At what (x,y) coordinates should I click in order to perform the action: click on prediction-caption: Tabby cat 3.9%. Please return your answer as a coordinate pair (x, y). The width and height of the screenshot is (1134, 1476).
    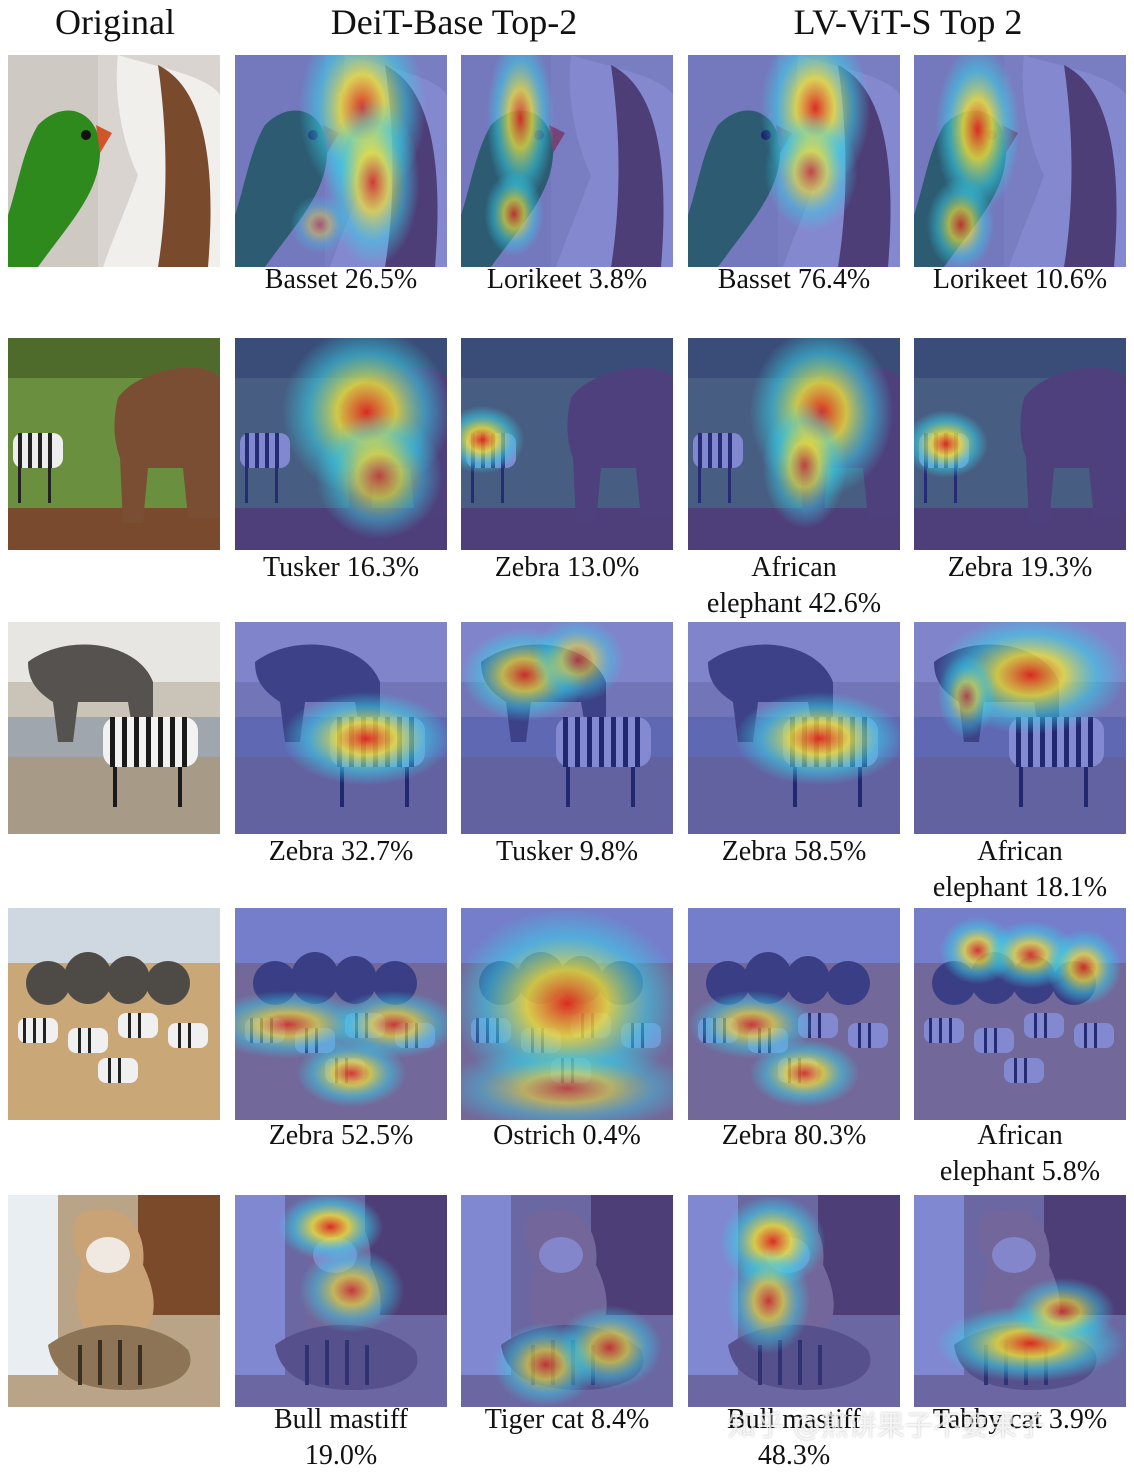
    Looking at the image, I should click on (1020, 1419).